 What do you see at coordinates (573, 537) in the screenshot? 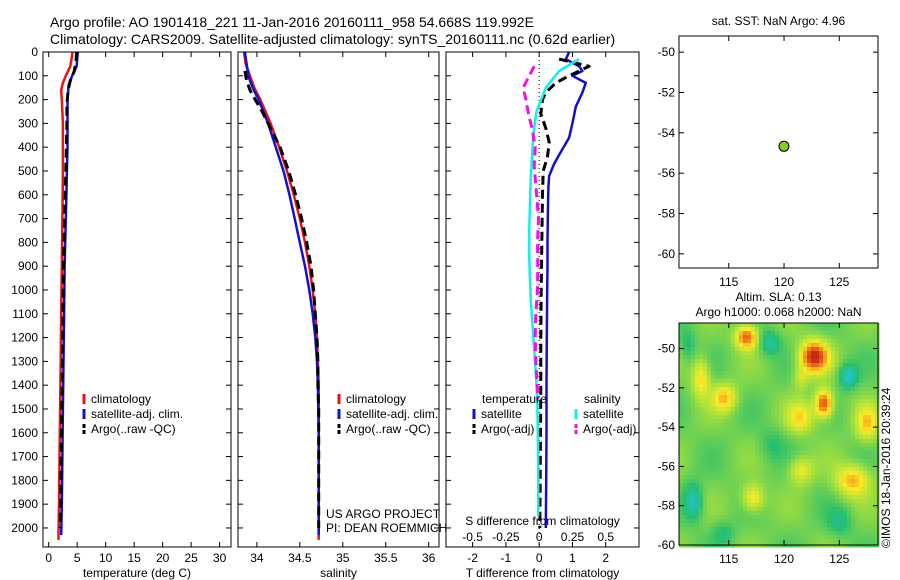
I see `salinity-diff-tick-label: 0.25` at bounding box center [573, 537].